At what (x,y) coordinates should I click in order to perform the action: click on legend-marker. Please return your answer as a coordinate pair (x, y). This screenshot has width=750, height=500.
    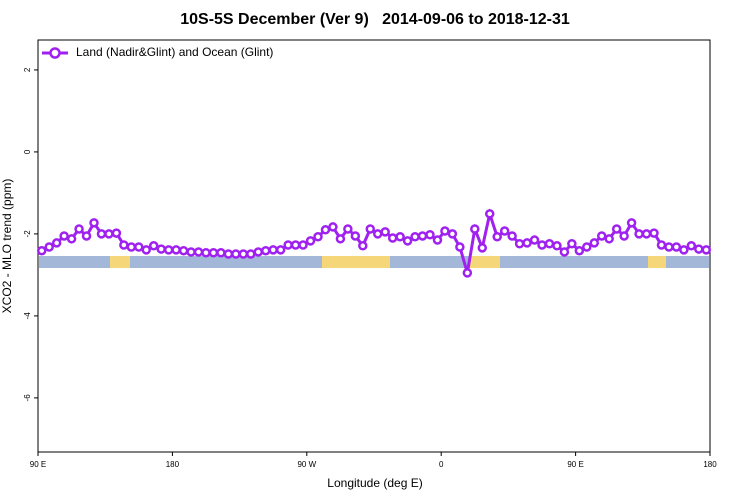
    Looking at the image, I should click on (55, 53).